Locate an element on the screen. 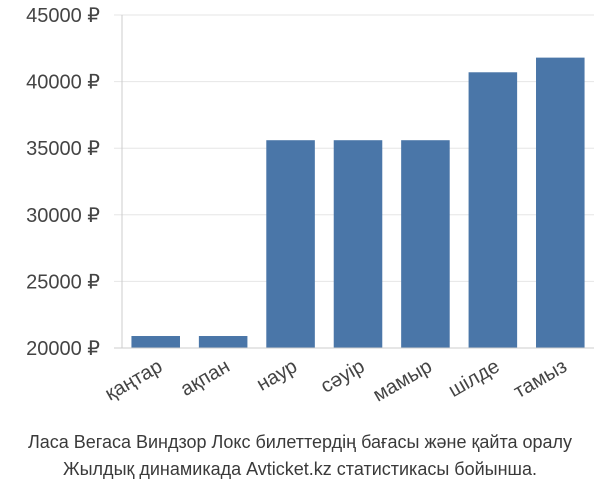 The image size is (600, 500). y-tick-label: 45000 ₽ is located at coordinates (63, 16).